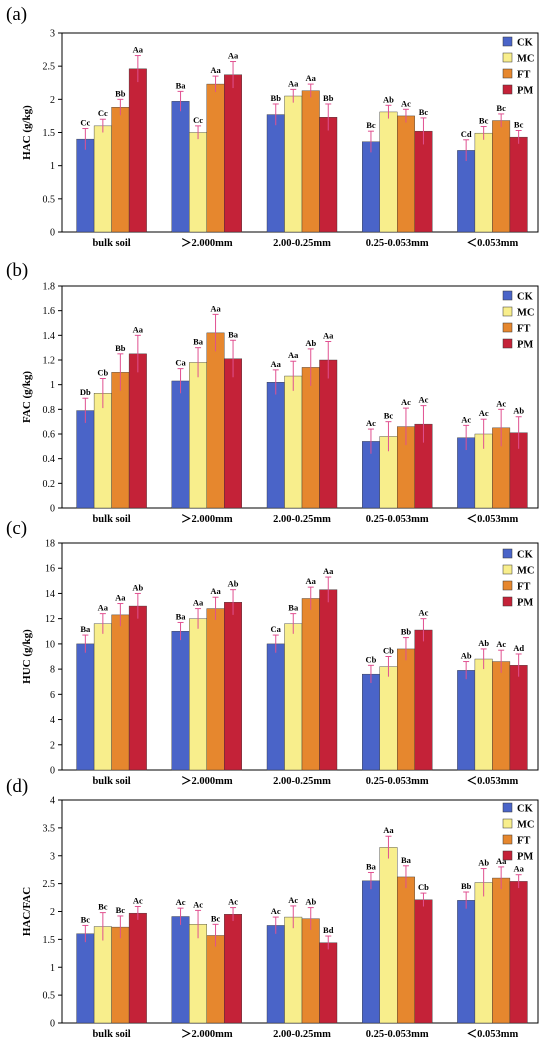  I want to click on significance-label: Ba, so click(181, 85).